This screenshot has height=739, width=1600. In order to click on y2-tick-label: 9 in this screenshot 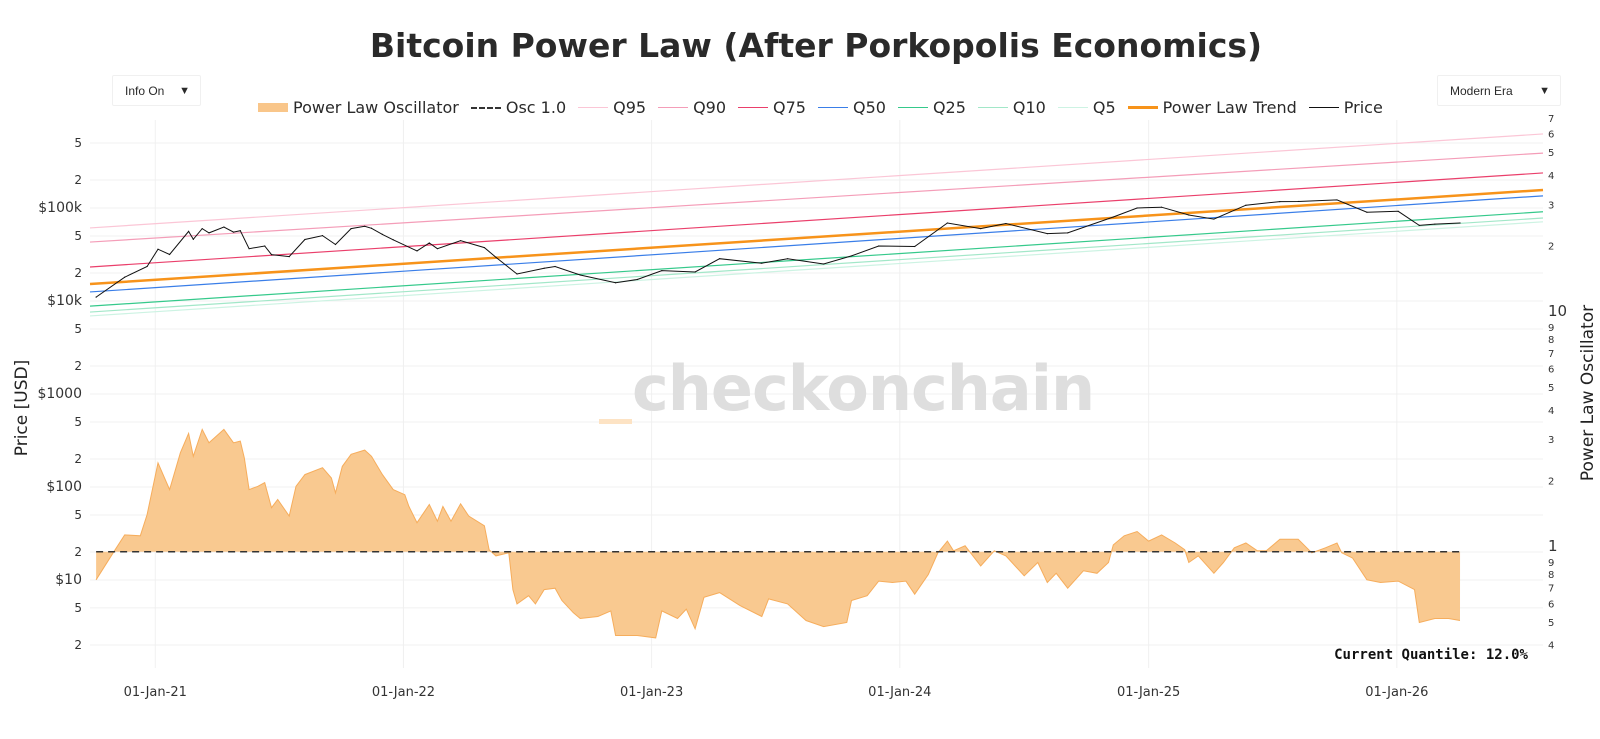, I will do `click(1551, 328)`.